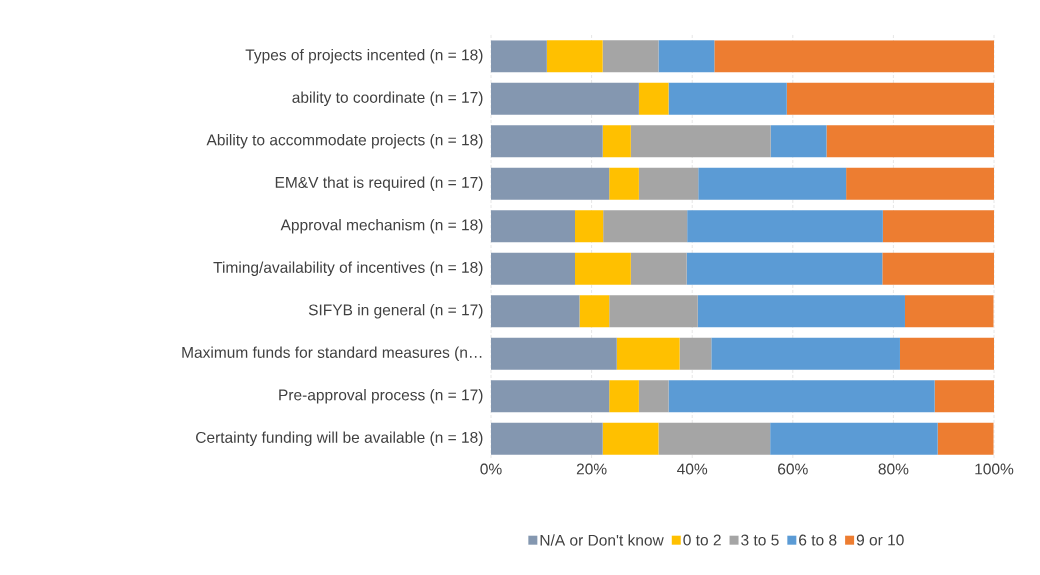 This screenshot has width=1040, height=575. I want to click on y-tick-label: Timing/availability of incentives (n = 18), so click(348, 268).